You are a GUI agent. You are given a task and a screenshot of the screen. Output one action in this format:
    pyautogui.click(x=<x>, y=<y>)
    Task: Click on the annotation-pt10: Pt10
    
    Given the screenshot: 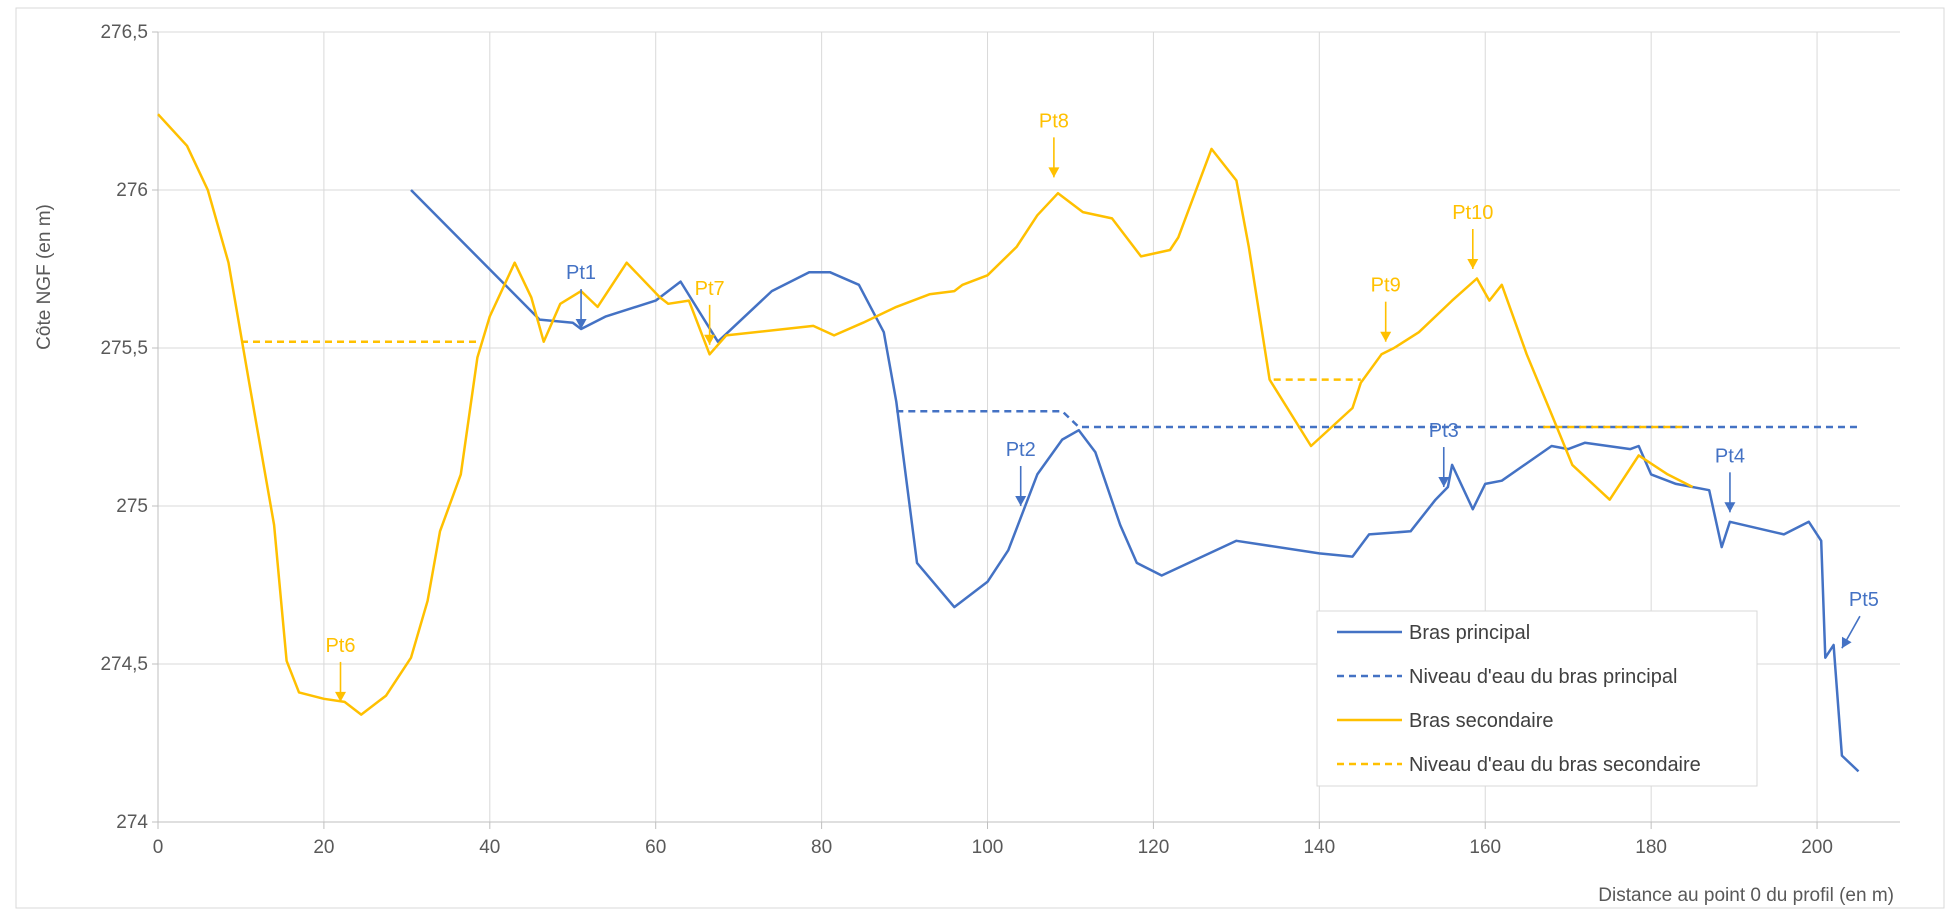 What is the action you would take?
    pyautogui.click(x=1472, y=235)
    